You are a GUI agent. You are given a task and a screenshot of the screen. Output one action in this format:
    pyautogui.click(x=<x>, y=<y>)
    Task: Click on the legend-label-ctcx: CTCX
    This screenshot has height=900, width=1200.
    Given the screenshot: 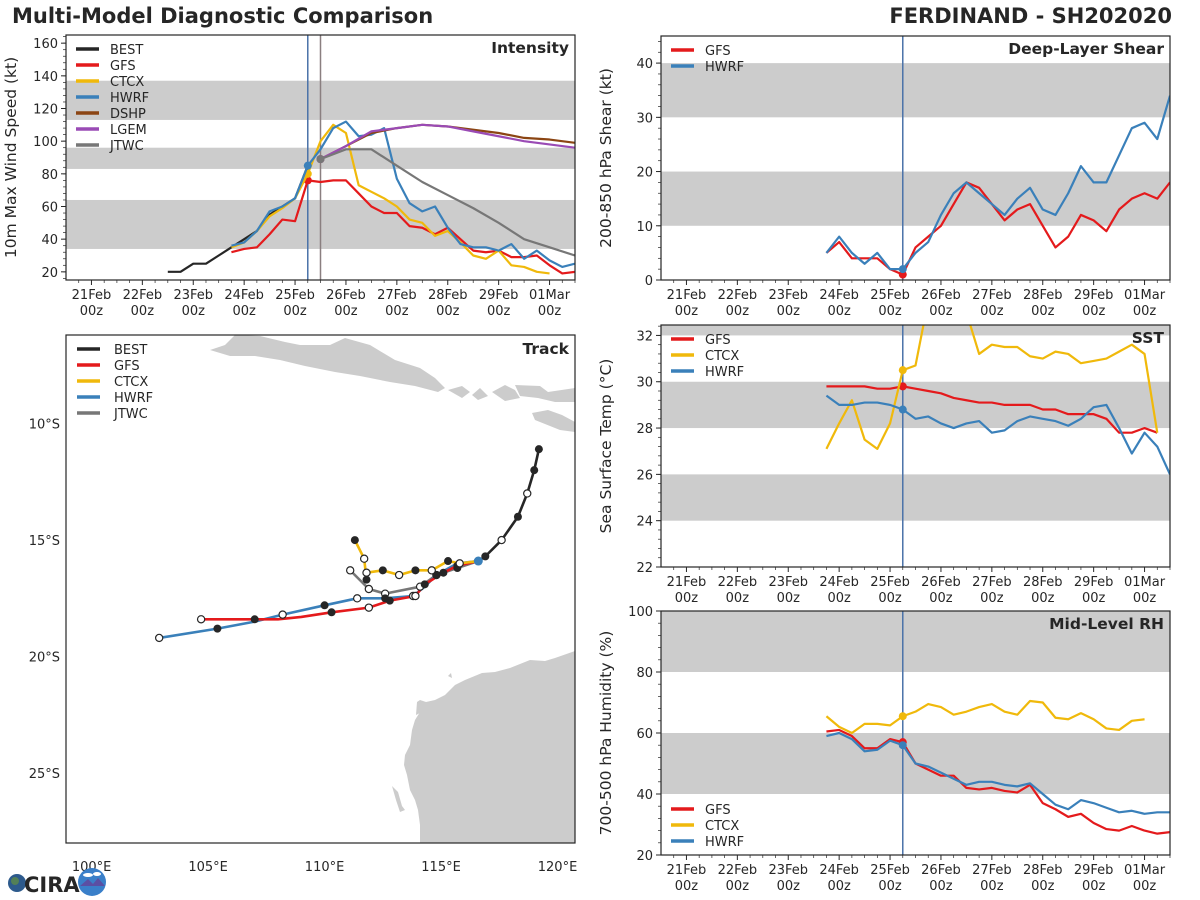 What is the action you would take?
    pyautogui.click(x=722, y=356)
    